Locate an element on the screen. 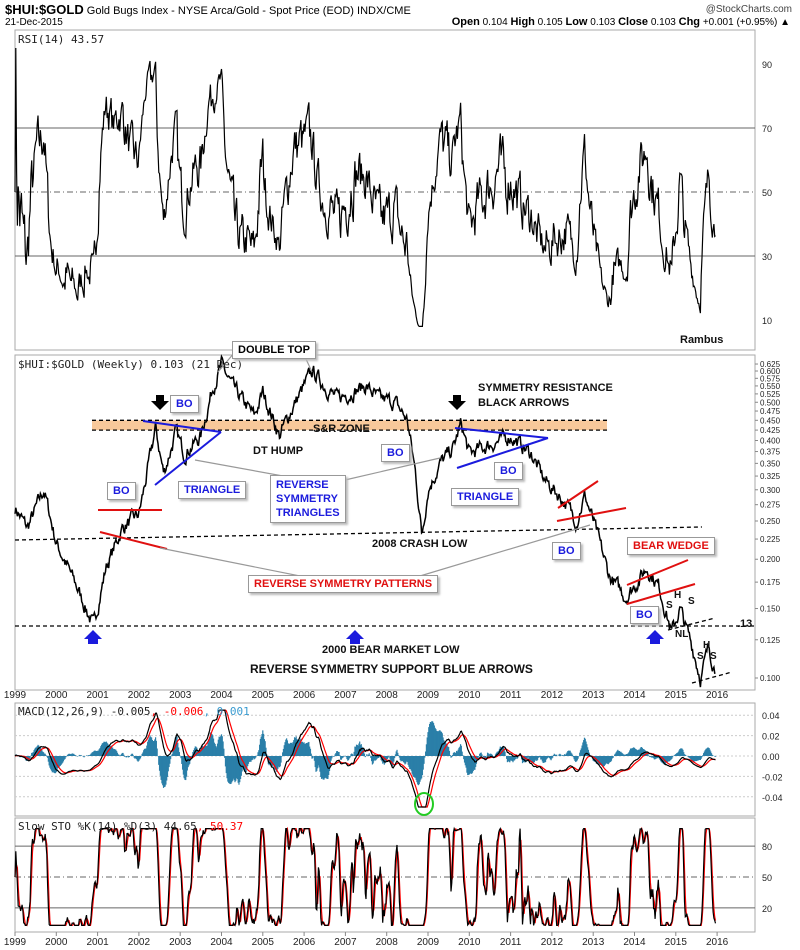 Image resolution: width=800 pixels, height=950 pixels. watermark: @StockCharts.com is located at coordinates (748, 9).